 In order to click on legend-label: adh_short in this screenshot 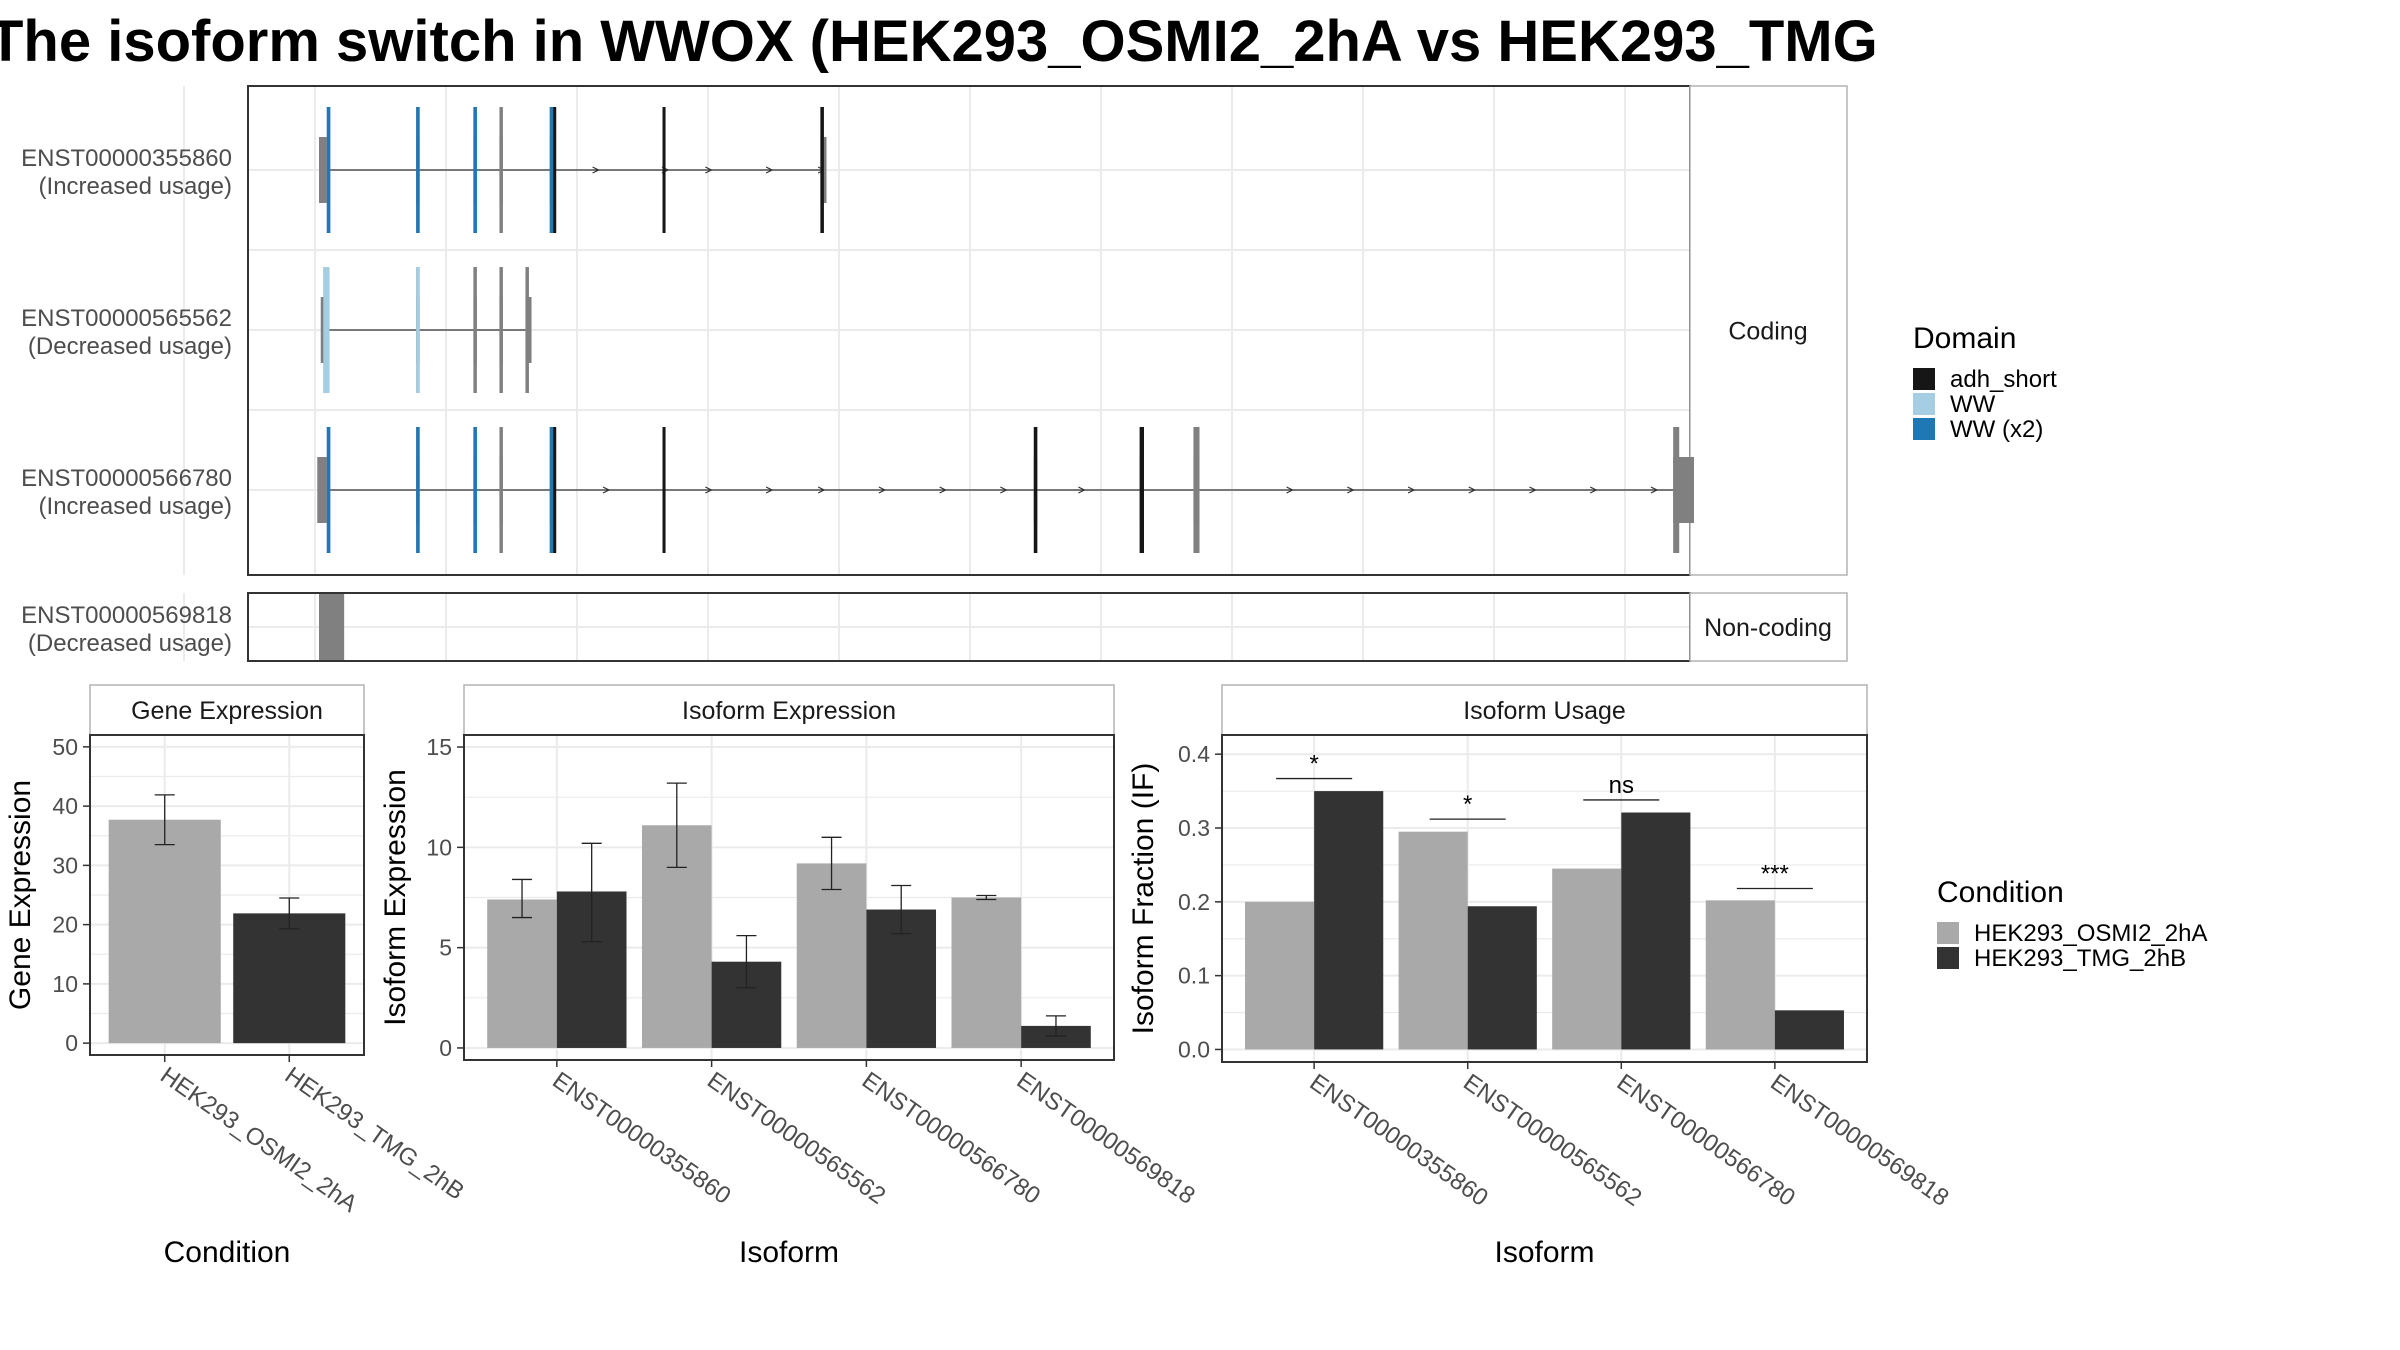, I will do `click(2003, 379)`.